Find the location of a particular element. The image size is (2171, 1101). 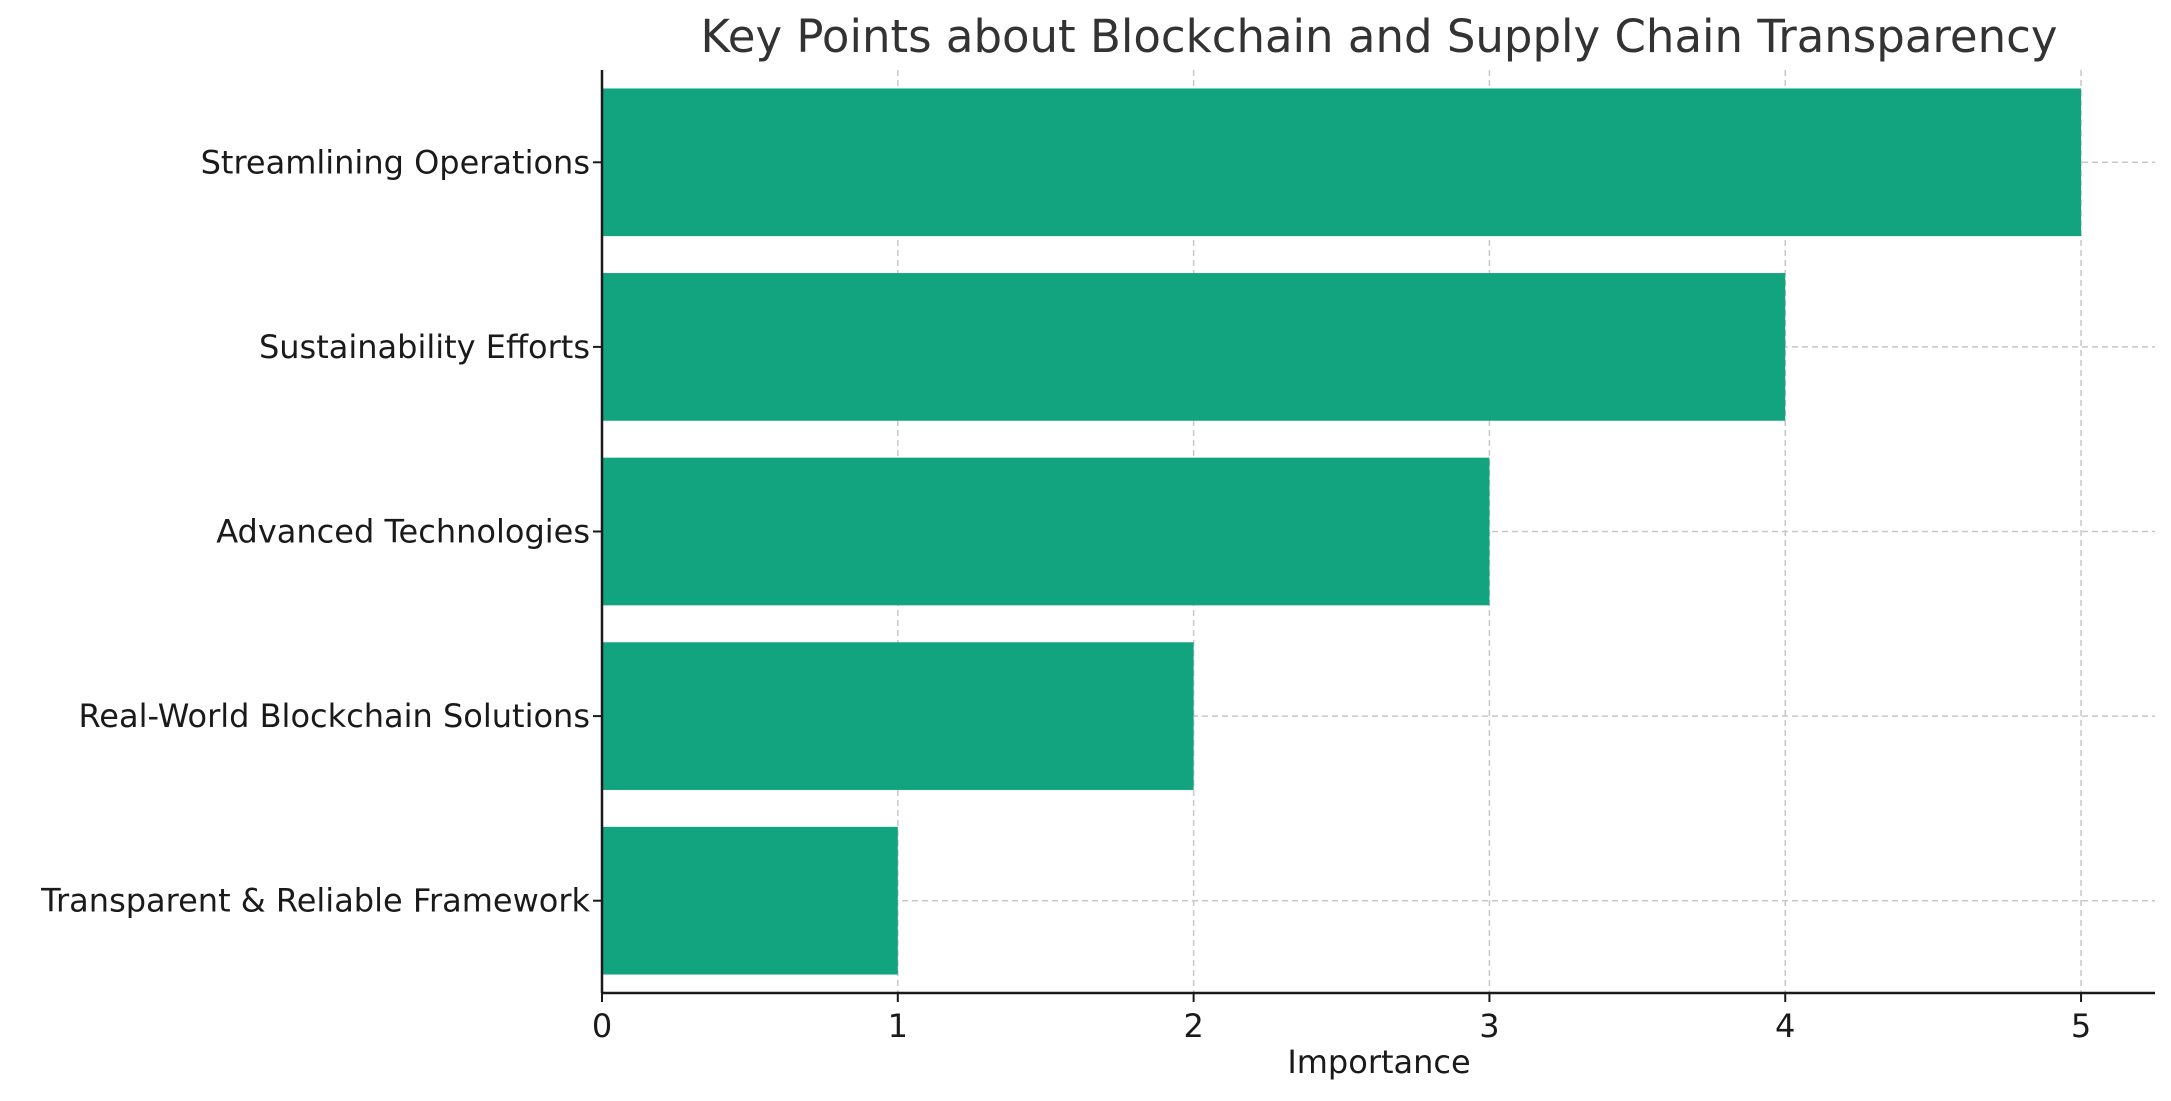

x-tick-label: 0 is located at coordinates (602, 1026).